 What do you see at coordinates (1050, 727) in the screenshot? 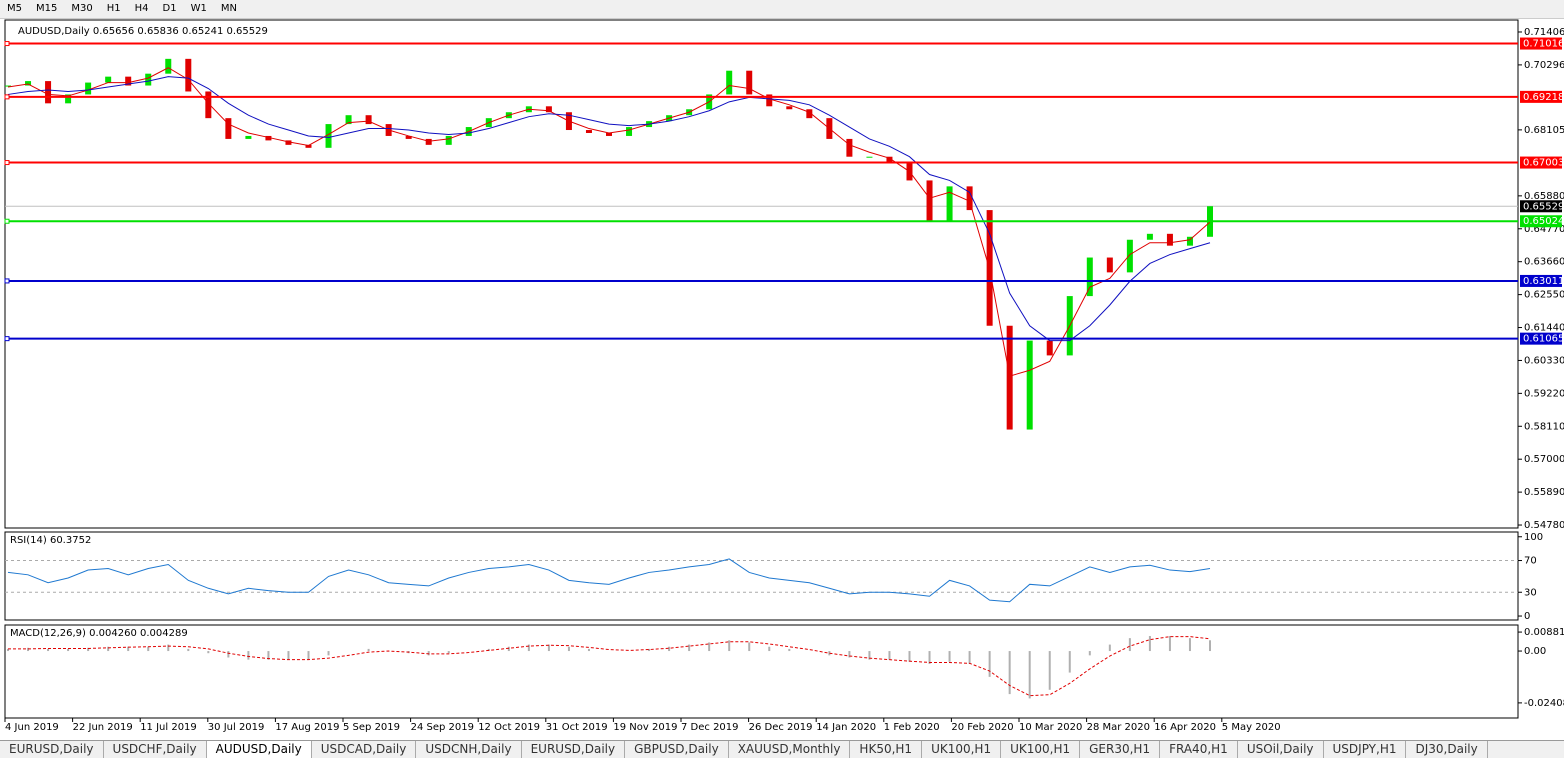
I see `x-tick-label: 10 Mar 2020` at bounding box center [1050, 727].